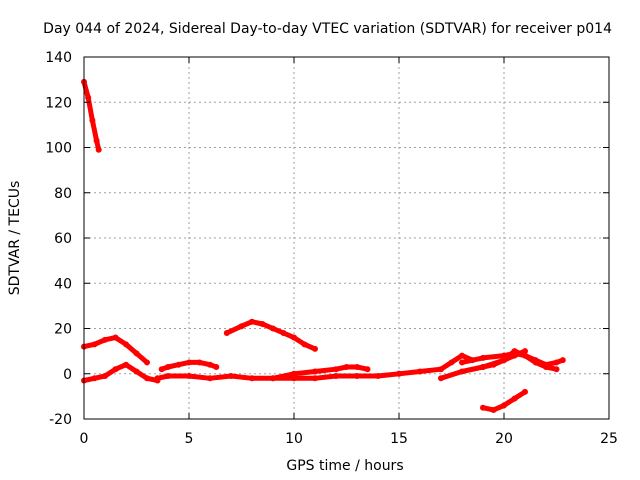 The image size is (640, 480). Describe the element at coordinates (58, 149) in the screenshot. I see `y-tick-label: 100` at that location.